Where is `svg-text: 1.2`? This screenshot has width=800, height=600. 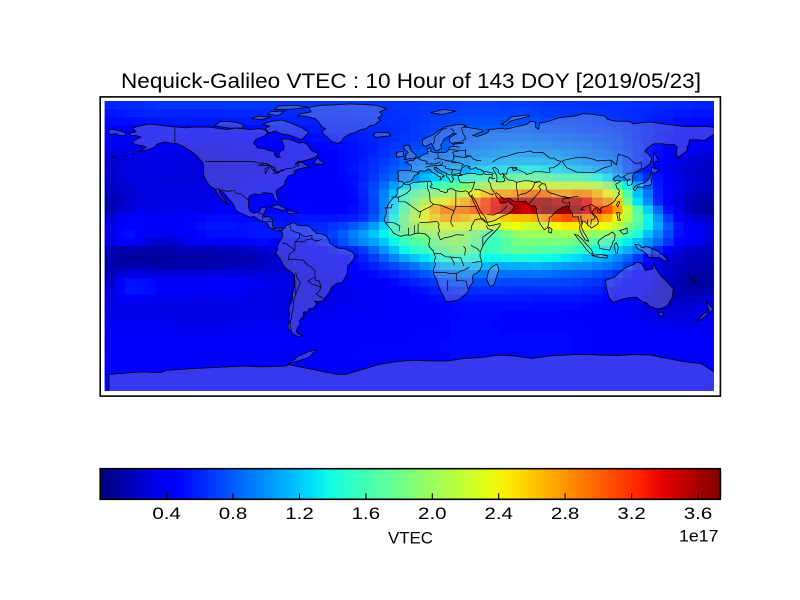
svg-text: 1.2 is located at coordinates (299, 513).